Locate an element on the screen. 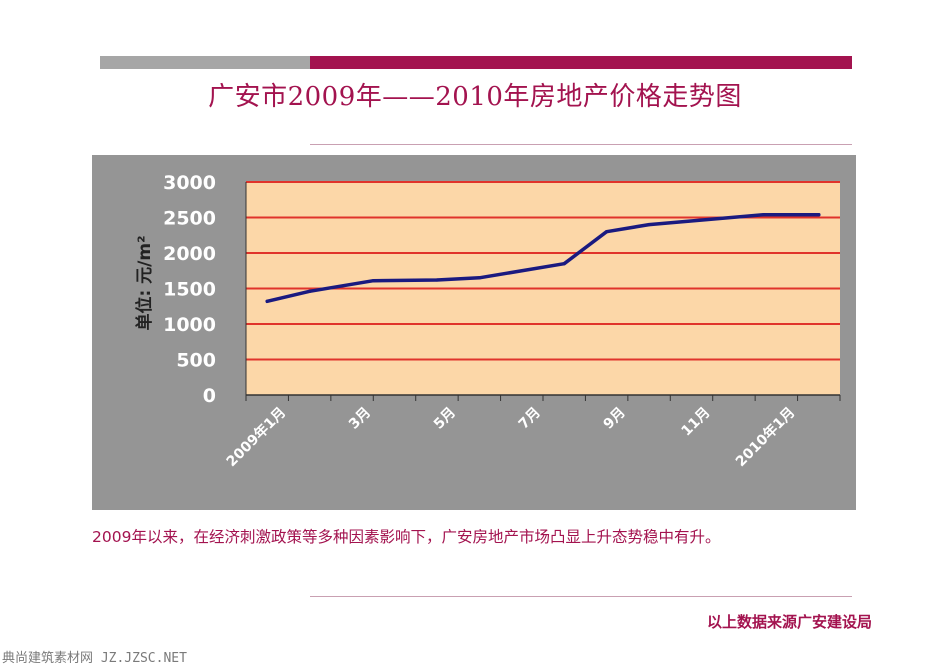 Image resolution: width=950 pixels, height=671 pixels. y-tick-label-1000: 1000 is located at coordinates (189, 325).